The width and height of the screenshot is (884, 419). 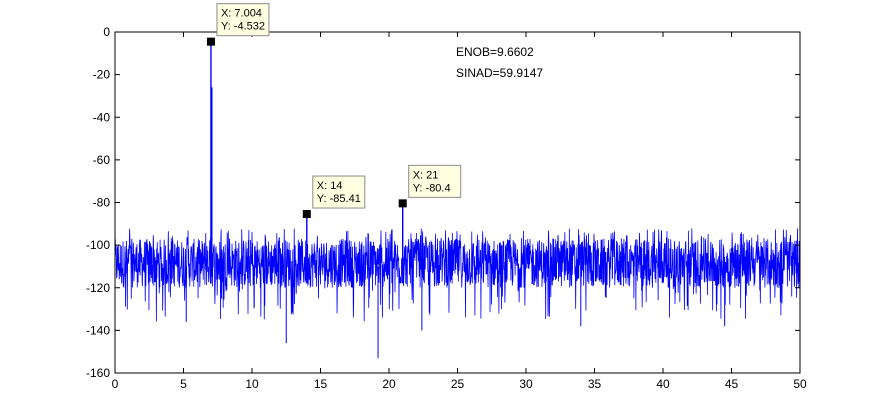 What do you see at coordinates (183, 384) in the screenshot?
I see `x-tick-label: 5` at bounding box center [183, 384].